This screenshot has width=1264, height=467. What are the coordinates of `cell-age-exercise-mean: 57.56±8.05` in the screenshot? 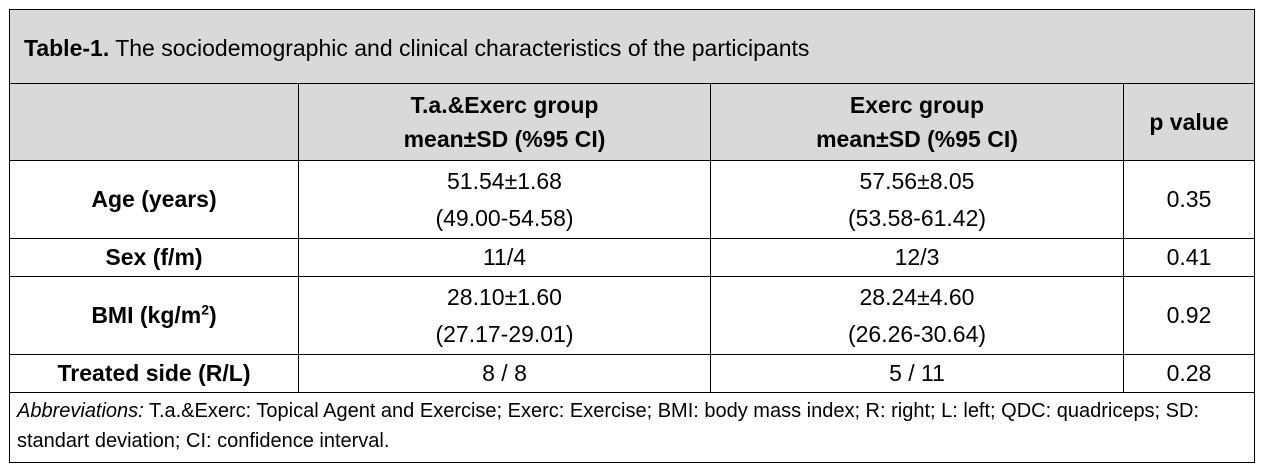 It's located at (917, 180).